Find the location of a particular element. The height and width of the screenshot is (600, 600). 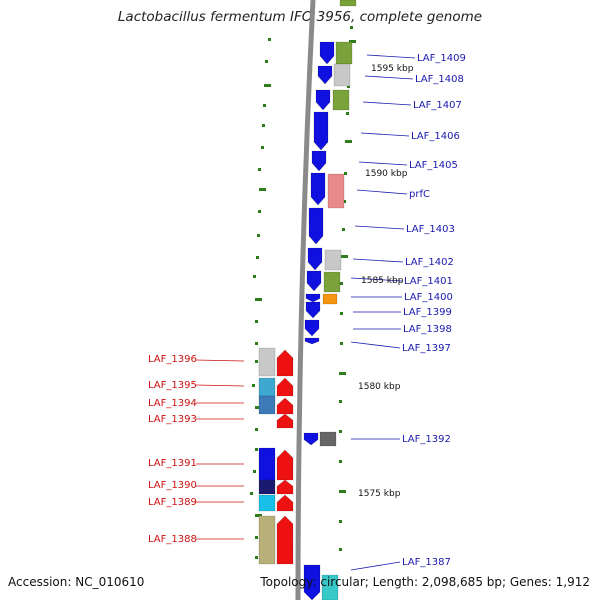

kbp-label-1585: 1585 kbp is located at coordinates (382, 281).